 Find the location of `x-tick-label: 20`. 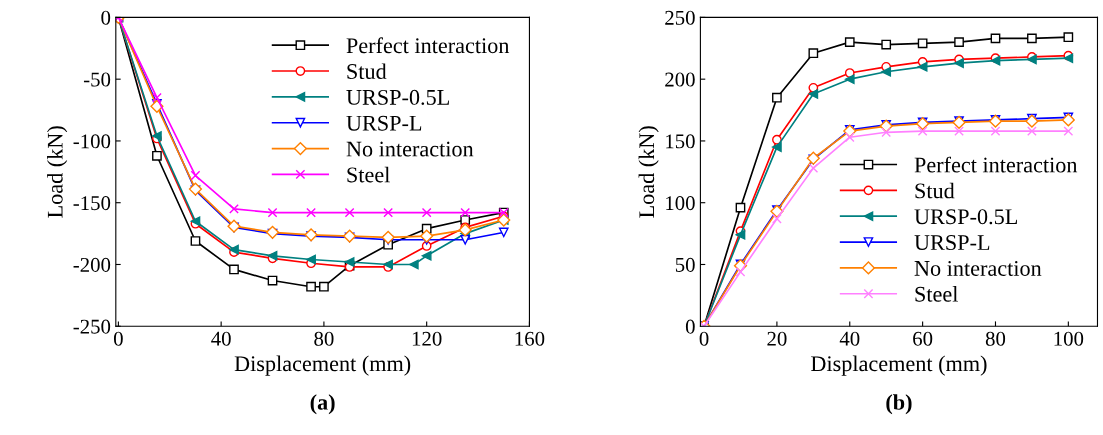

x-tick-label: 20 is located at coordinates (777, 338).